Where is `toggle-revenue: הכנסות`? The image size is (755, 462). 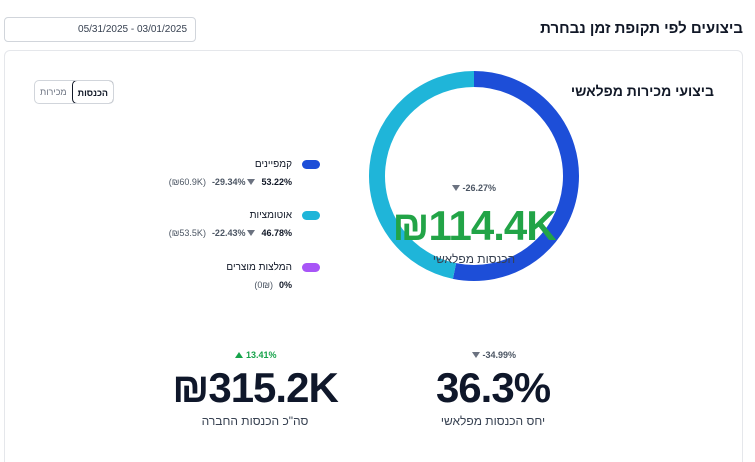
toggle-revenue: הכנסות is located at coordinates (92, 92).